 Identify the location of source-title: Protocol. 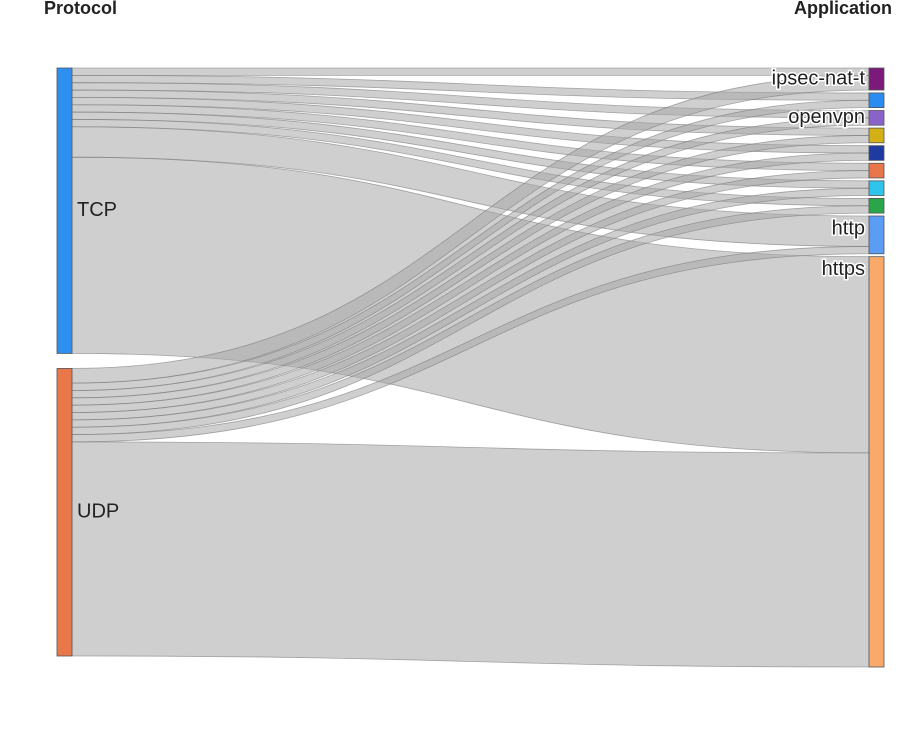
(80, 9).